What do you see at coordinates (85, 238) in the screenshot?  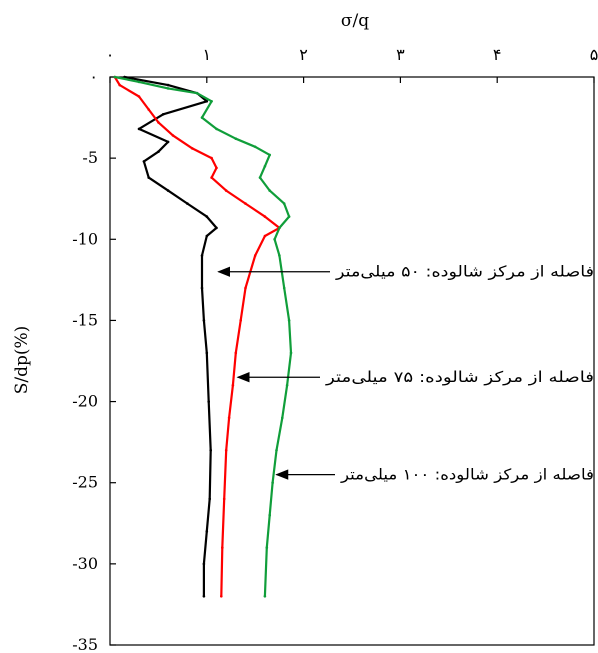 I see `y-tick-label: -10` at bounding box center [85, 238].